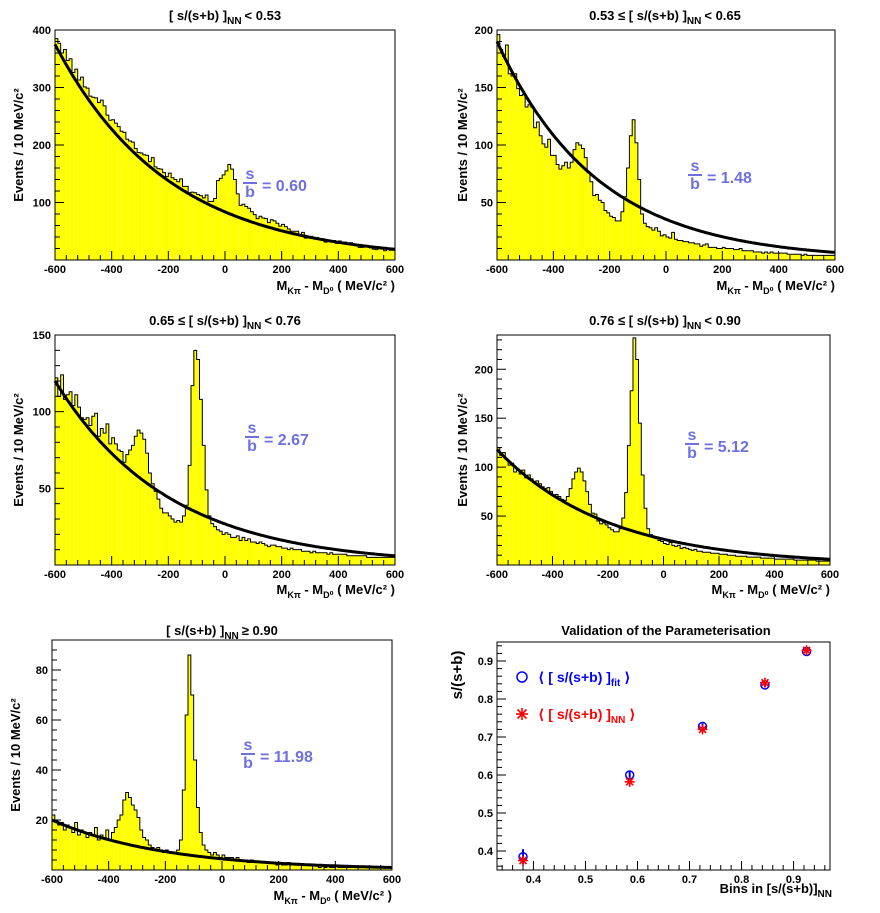 The image size is (880, 913). Describe the element at coordinates (553, 270) in the screenshot. I see `x-tick-label: -400` at that location.